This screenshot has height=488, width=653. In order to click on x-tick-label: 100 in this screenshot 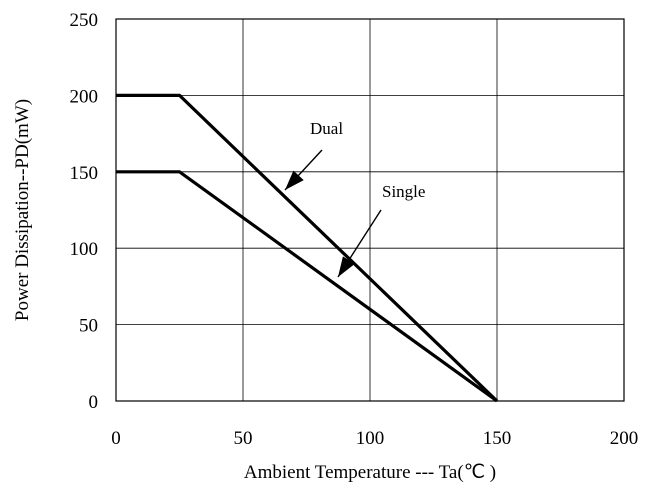, I will do `click(370, 438)`.